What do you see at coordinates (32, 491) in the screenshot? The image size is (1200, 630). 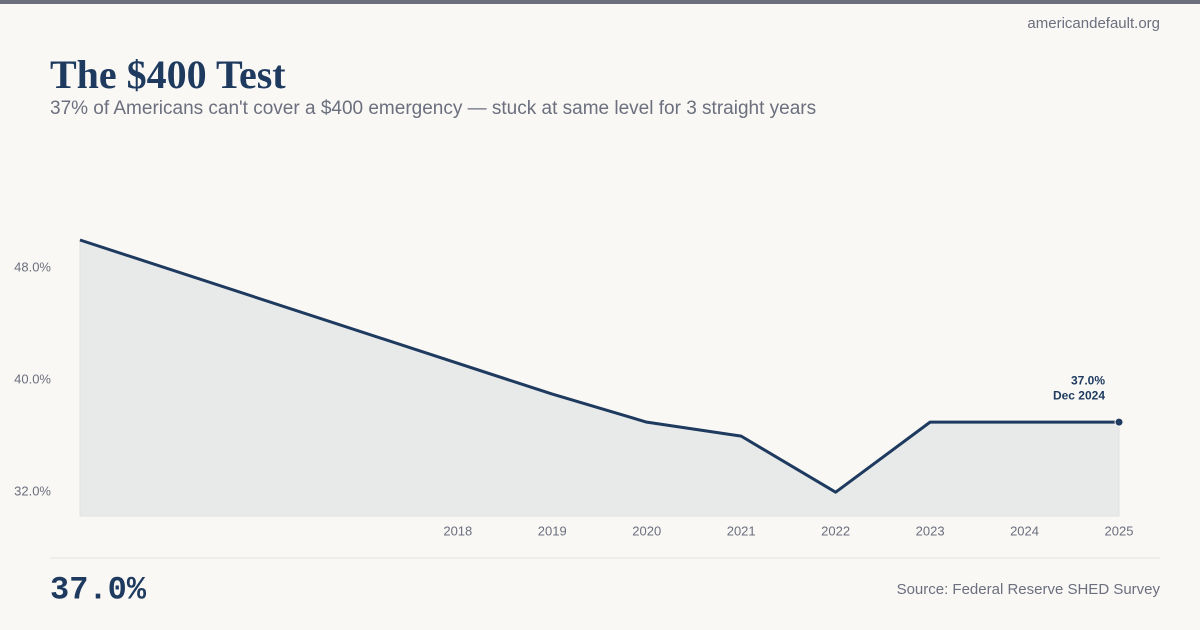 I see `y-tick-label: 32.0%` at bounding box center [32, 491].